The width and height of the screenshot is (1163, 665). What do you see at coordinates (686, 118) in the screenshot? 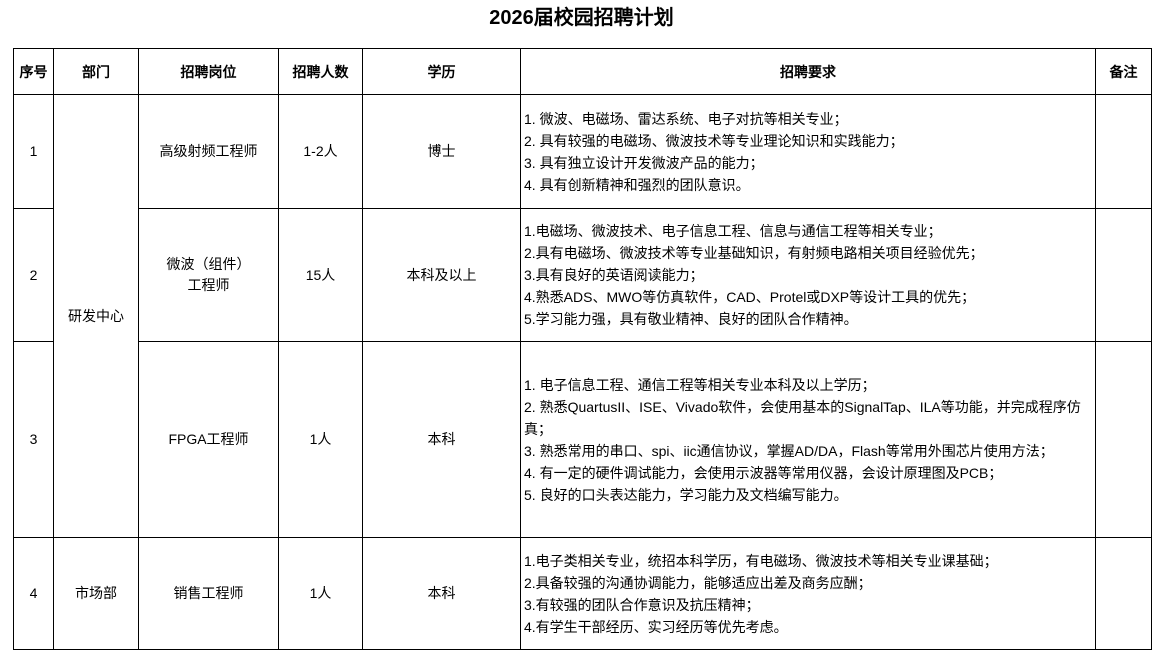
I see `requirement-line: 1. 微波、电磁场、雷达系统、电子对抗等相关专业；` at bounding box center [686, 118].